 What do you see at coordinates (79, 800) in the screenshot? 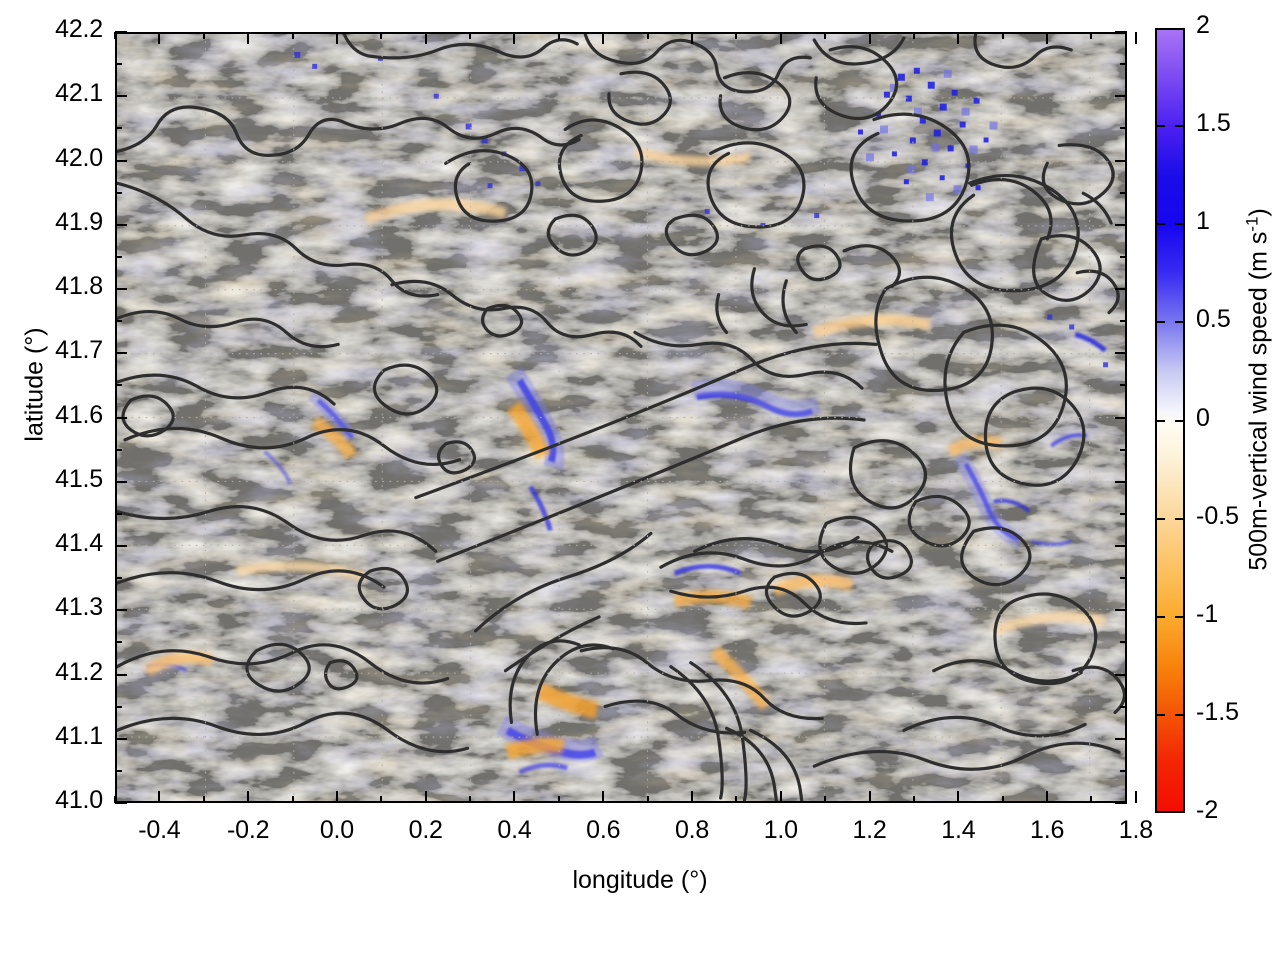
I see `y-axis-tick-label: 41.0` at bounding box center [79, 800].